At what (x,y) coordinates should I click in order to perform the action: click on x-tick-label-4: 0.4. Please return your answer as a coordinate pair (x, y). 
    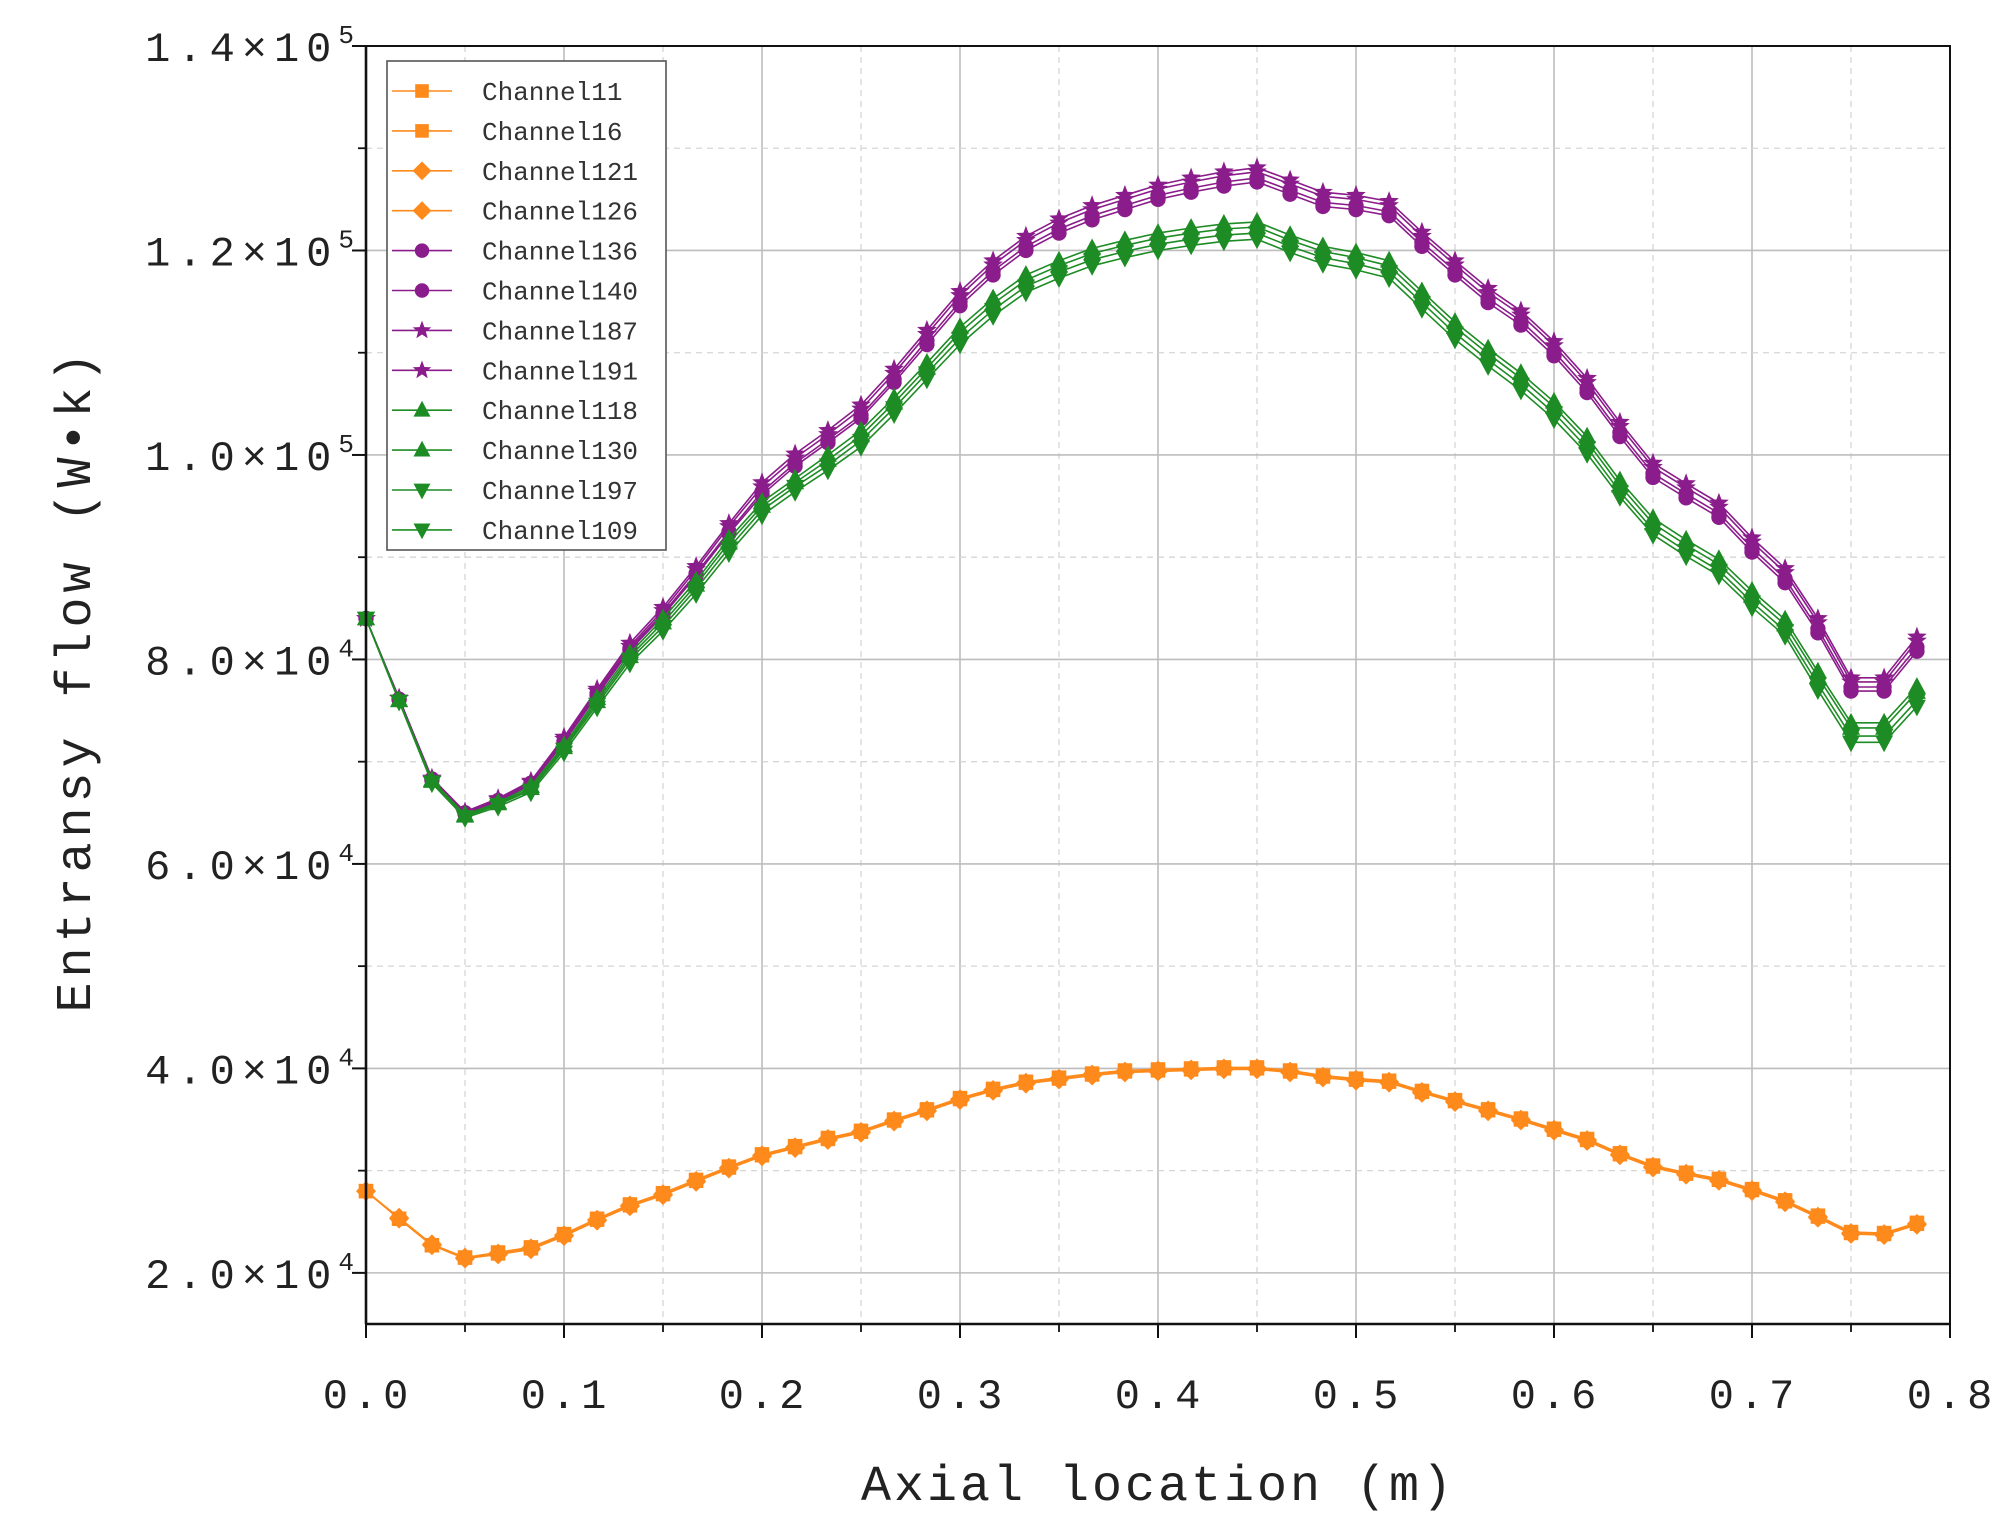
    Looking at the image, I should click on (1160, 1397).